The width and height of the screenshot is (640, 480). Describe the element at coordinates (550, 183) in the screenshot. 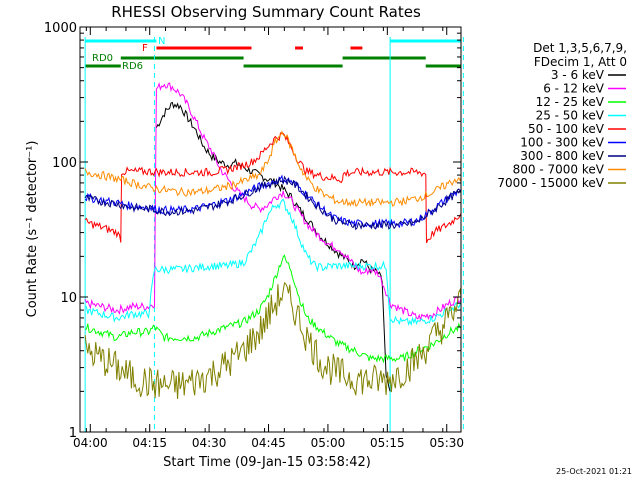

I see `legend-label-8: 7000 - 15000 keV` at that location.